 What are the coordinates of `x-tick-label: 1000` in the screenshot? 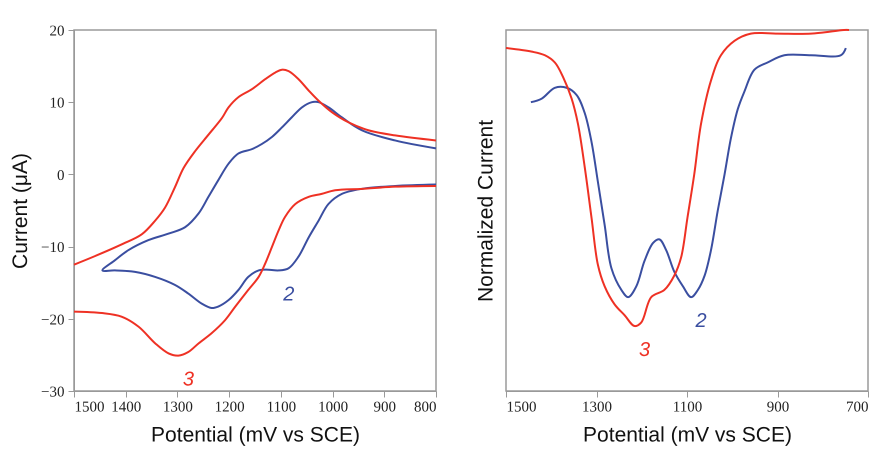 It's located at (333, 408).